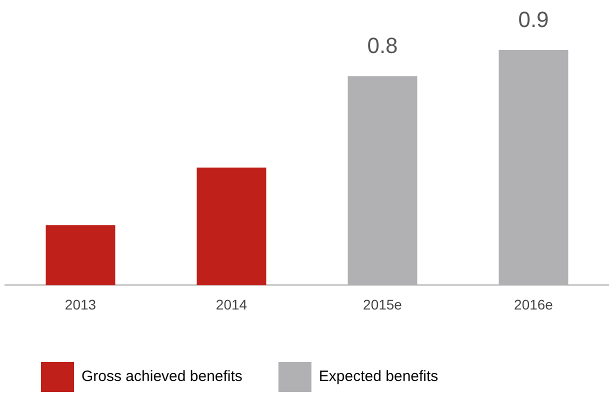  Describe the element at coordinates (382, 304) in the screenshot. I see `x-tick-label: 2015e` at that location.